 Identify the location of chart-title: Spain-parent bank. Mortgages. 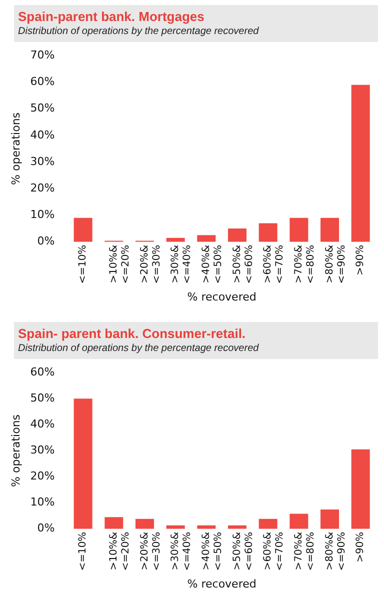
(112, 16).